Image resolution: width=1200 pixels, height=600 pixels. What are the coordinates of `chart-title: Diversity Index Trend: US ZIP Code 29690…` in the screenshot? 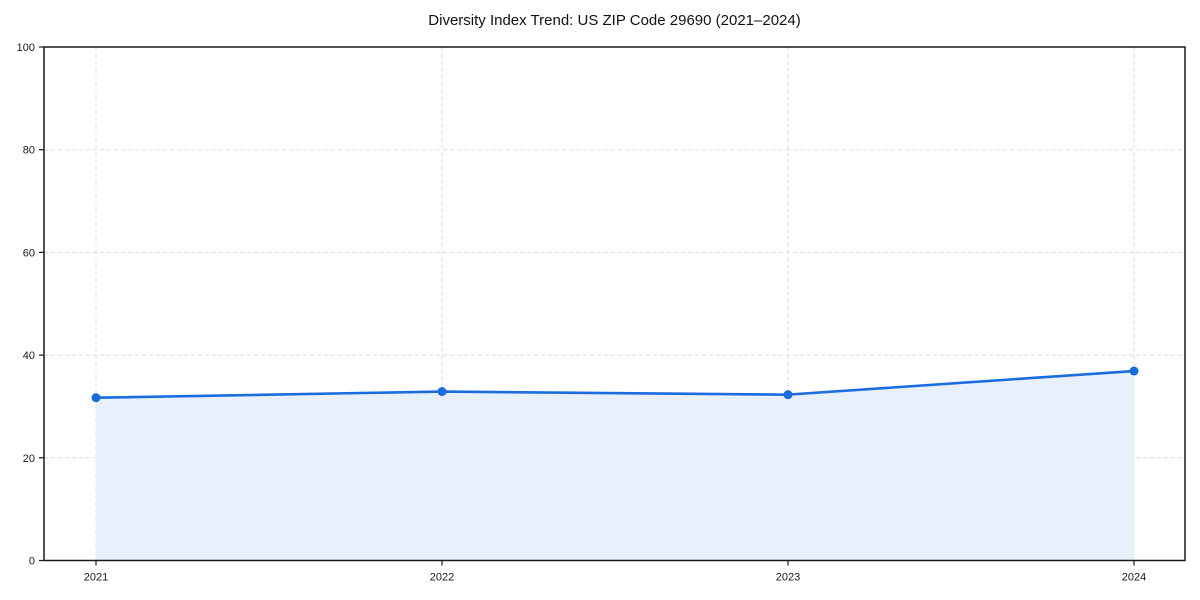 It's located at (614, 20).